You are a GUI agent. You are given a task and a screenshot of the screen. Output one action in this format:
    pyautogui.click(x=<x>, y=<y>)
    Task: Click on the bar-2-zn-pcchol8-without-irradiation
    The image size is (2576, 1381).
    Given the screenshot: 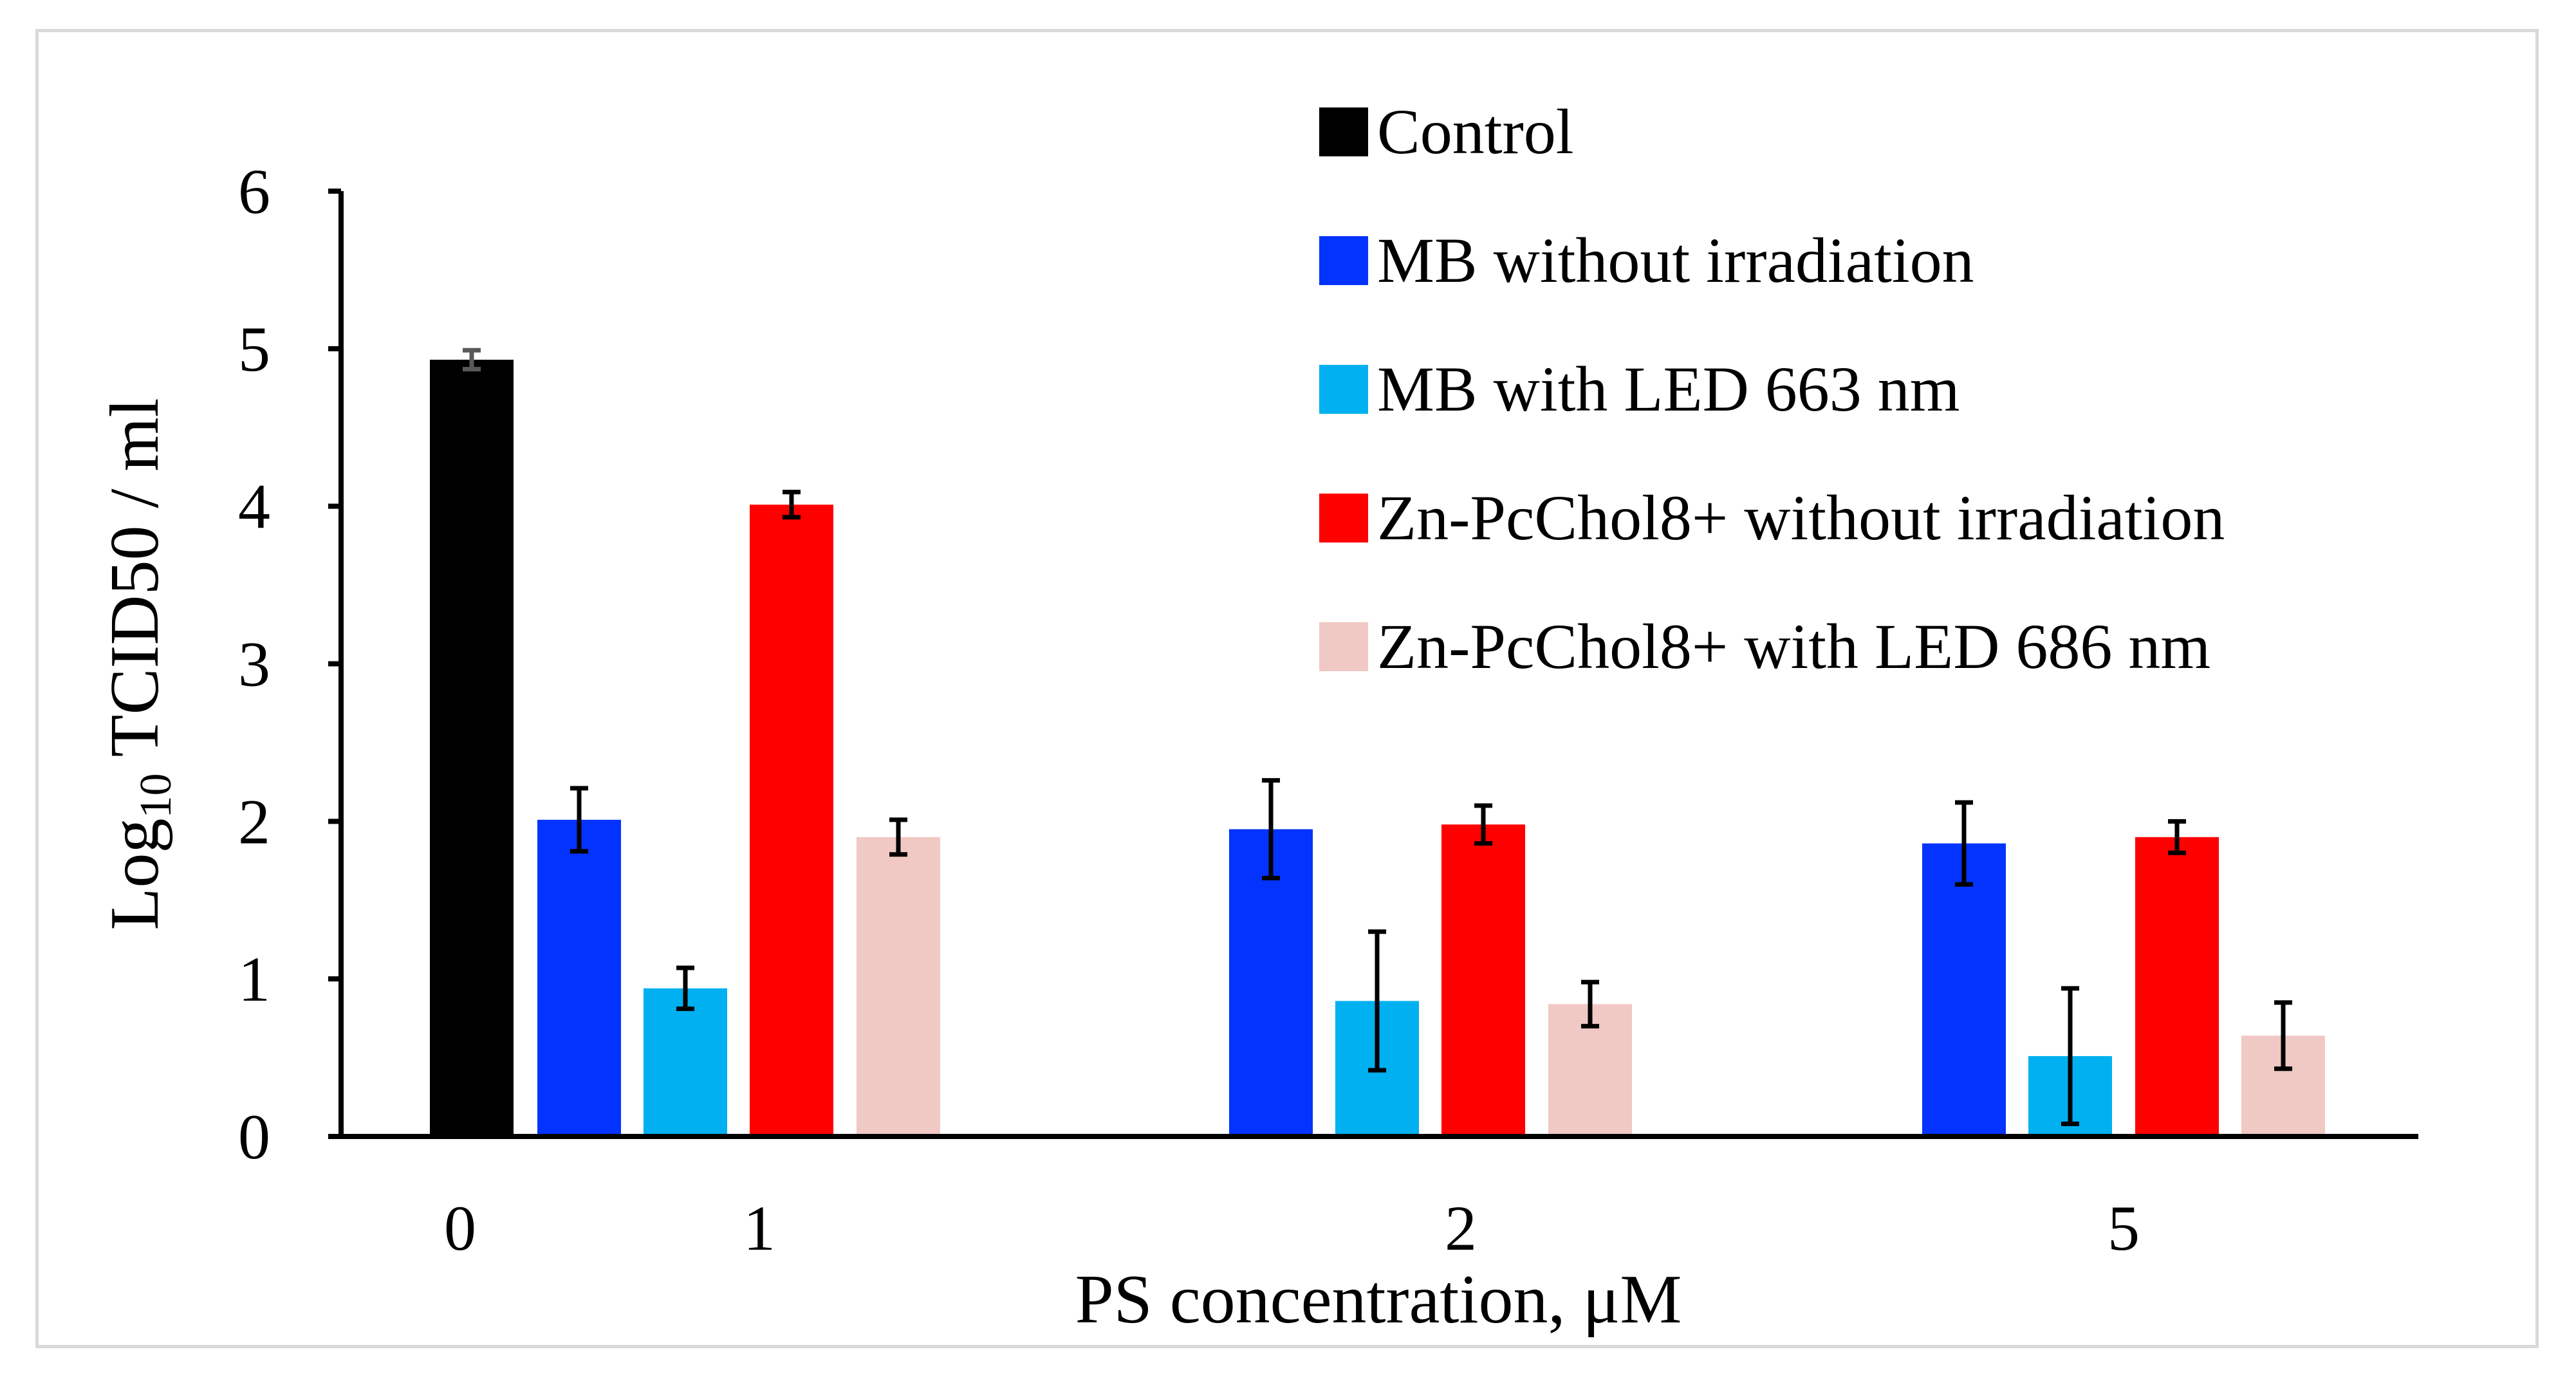 What is the action you would take?
    pyautogui.click(x=1483, y=980)
    